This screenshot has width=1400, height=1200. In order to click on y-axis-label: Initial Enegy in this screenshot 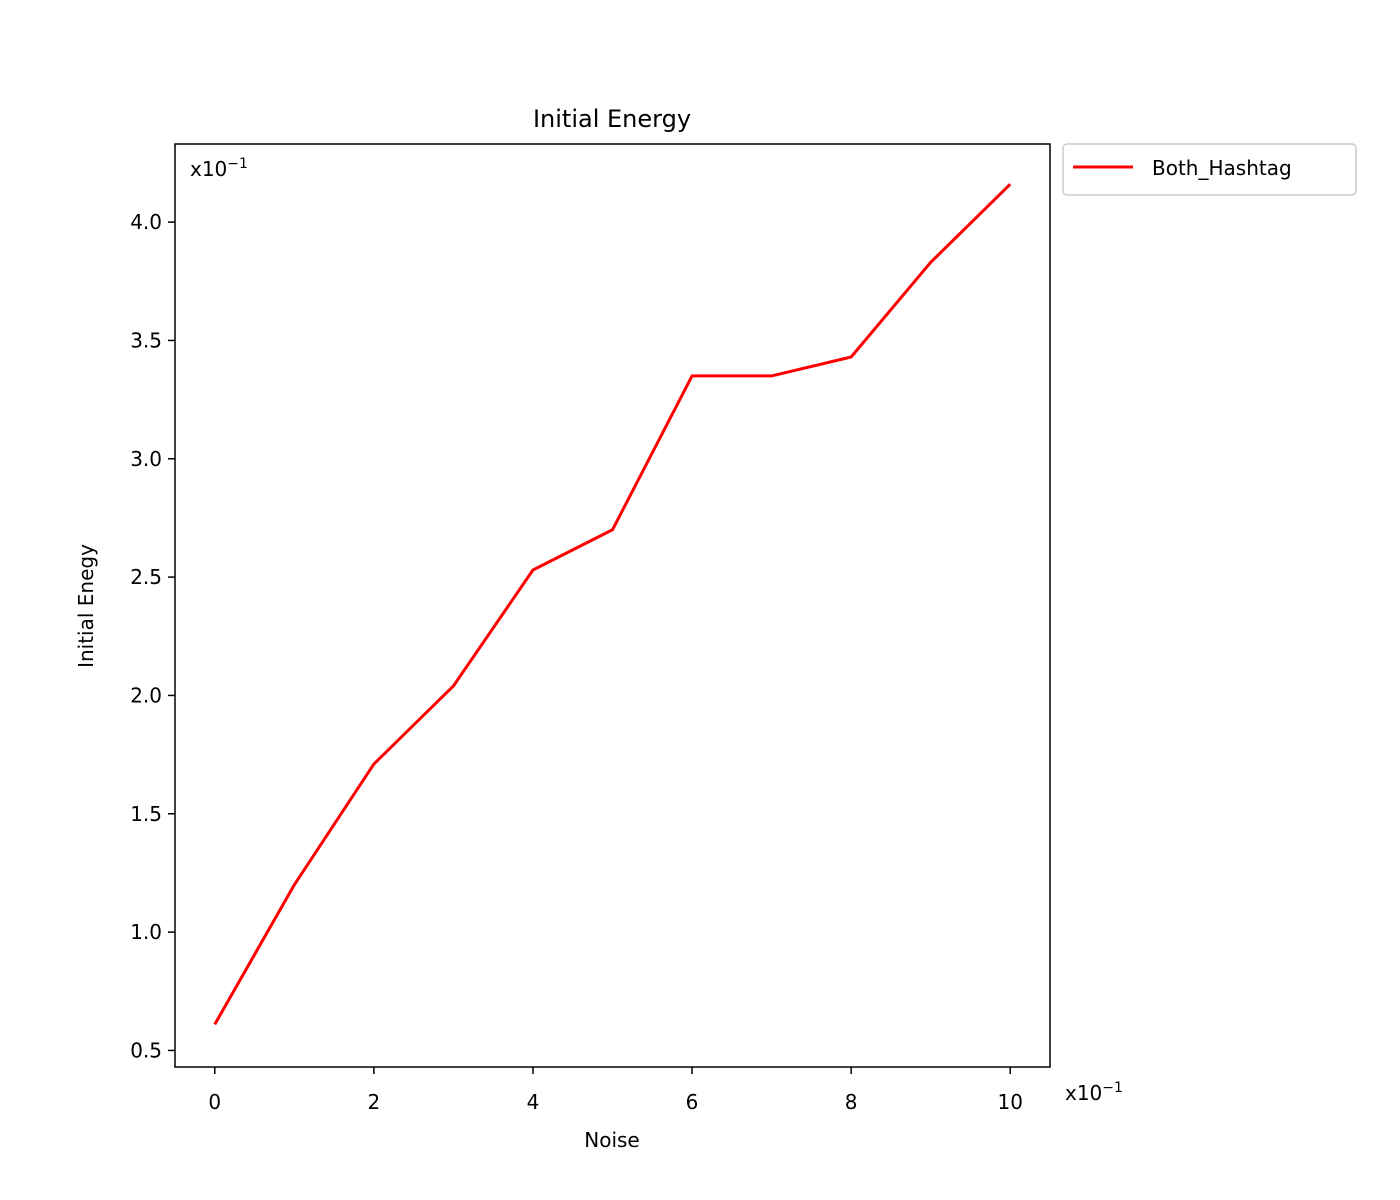, I will do `click(86, 606)`.